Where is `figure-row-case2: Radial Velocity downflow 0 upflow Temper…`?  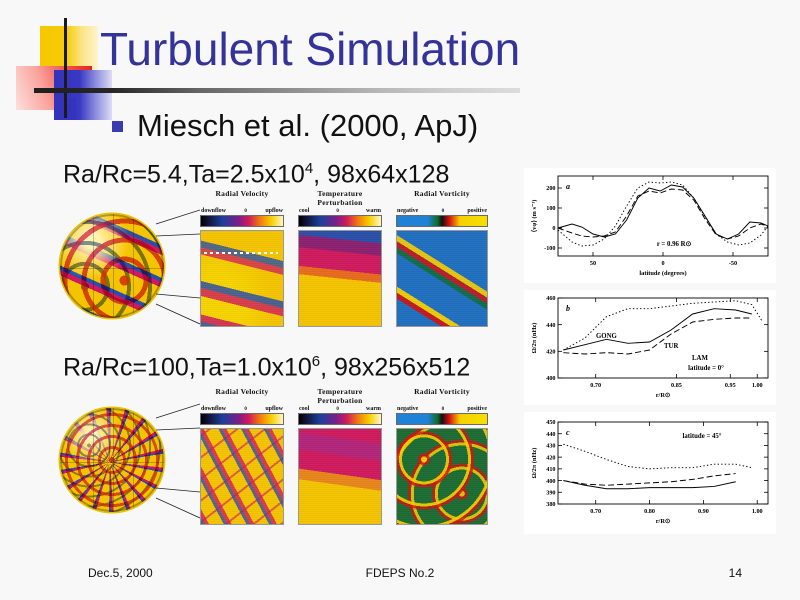 figure-row-case2: Radial Velocity downflow 0 upflow Temper… is located at coordinates (273, 460).